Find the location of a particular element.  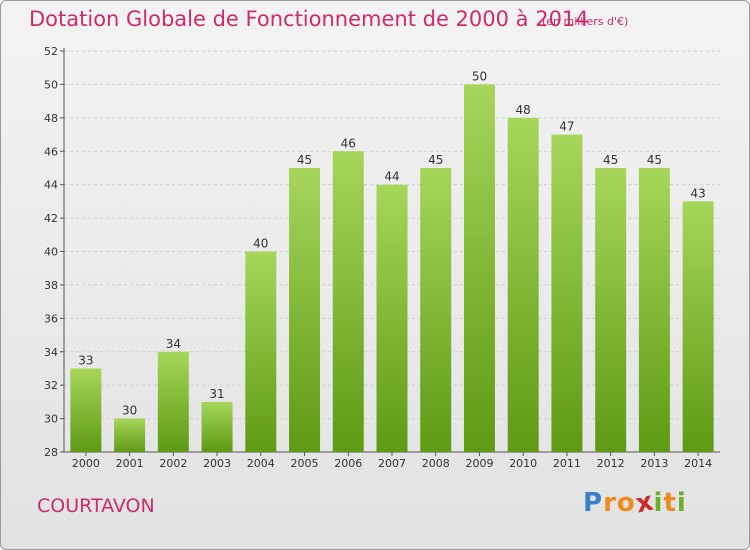

x-tick-label-2010: 2010 is located at coordinates (523, 463).